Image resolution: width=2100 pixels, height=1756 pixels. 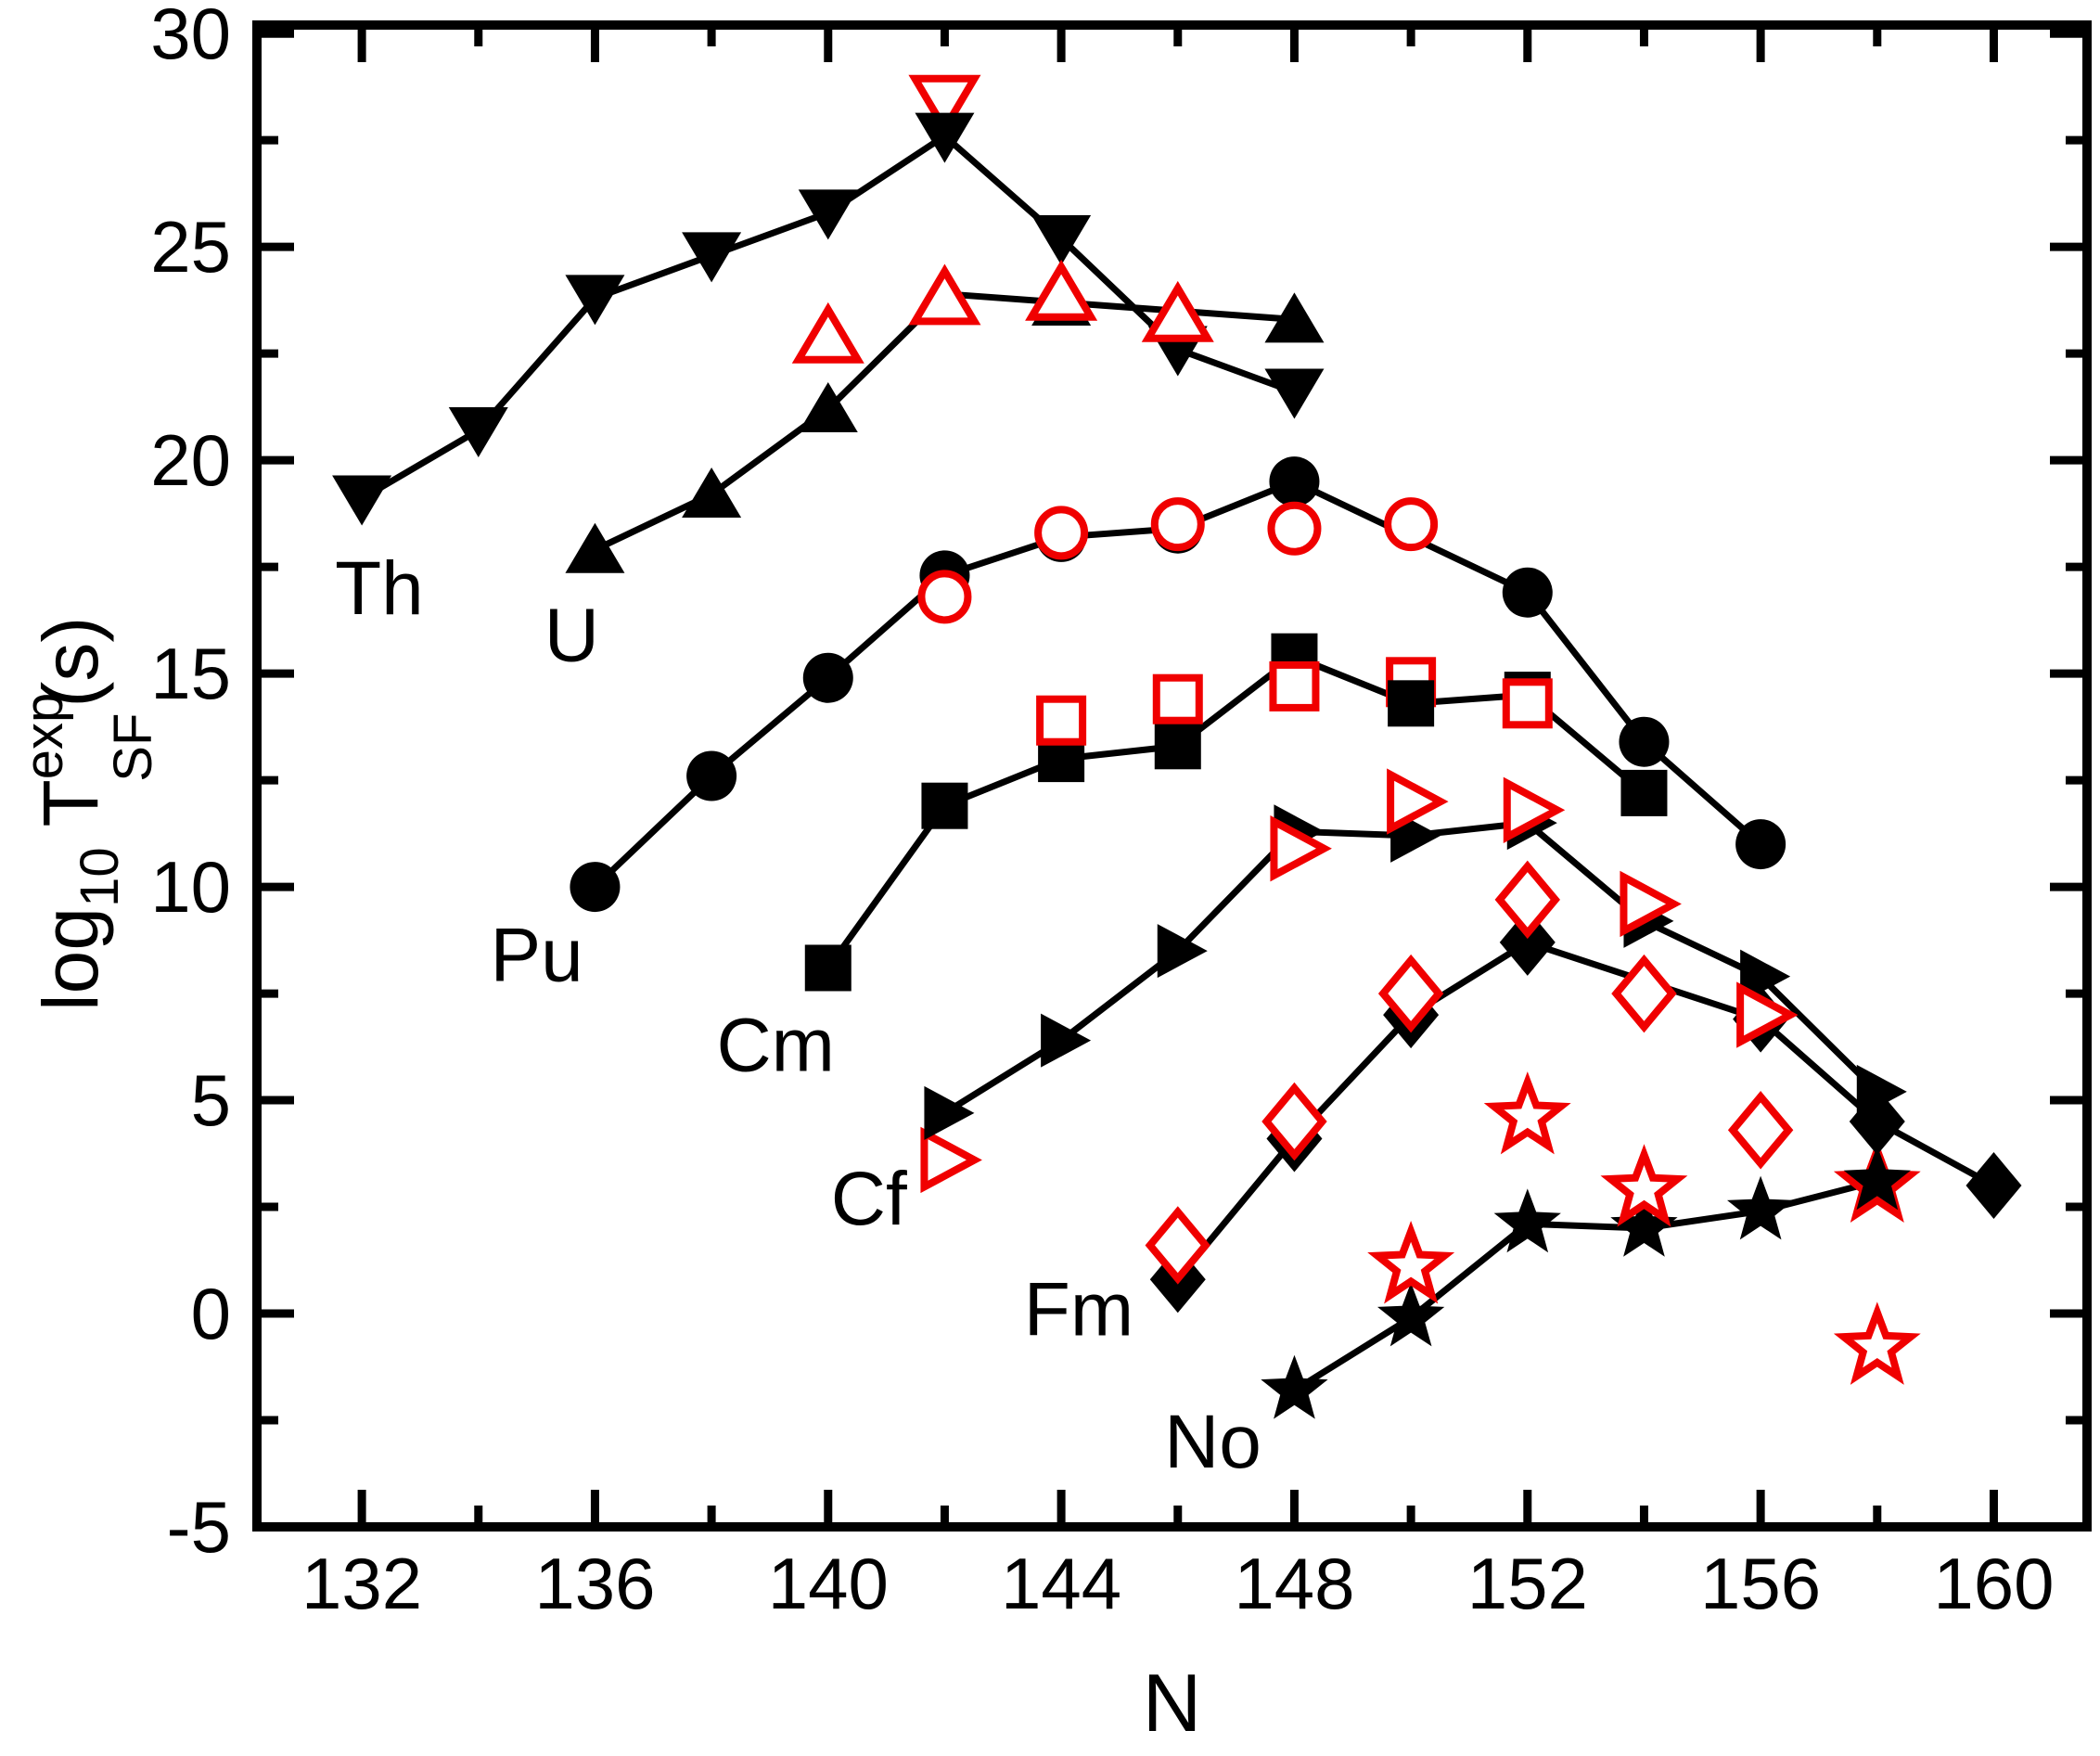 I want to click on y-tick-label: 20, so click(x=190, y=460).